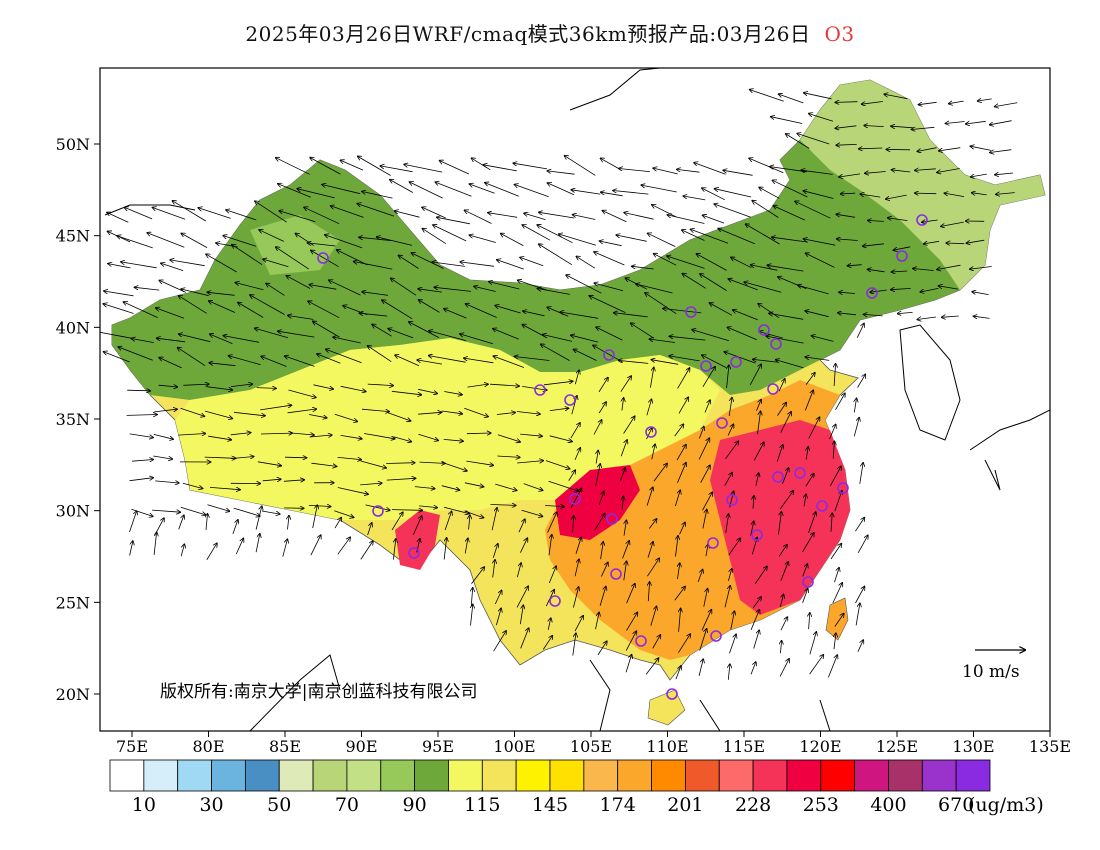  What do you see at coordinates (930, 382) in the screenshot?
I see `coastline-korea` at bounding box center [930, 382].